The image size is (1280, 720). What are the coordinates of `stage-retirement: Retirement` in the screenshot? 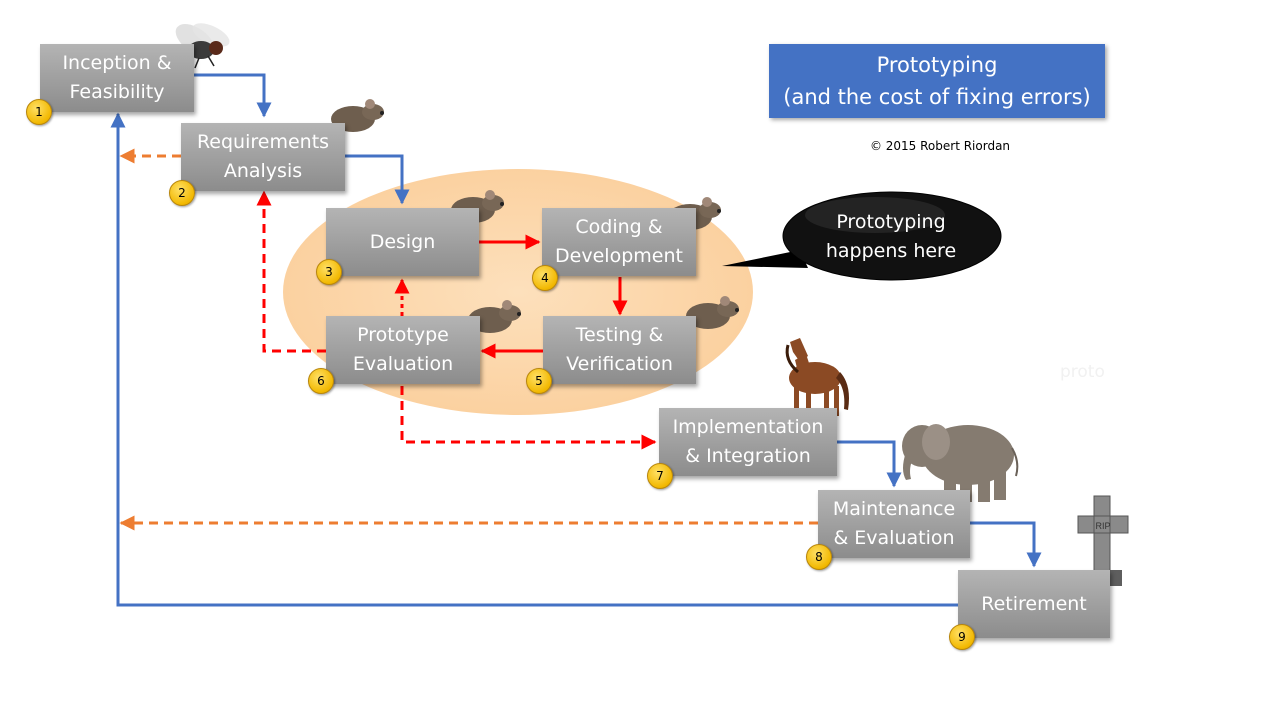 It's located at (1034, 604).